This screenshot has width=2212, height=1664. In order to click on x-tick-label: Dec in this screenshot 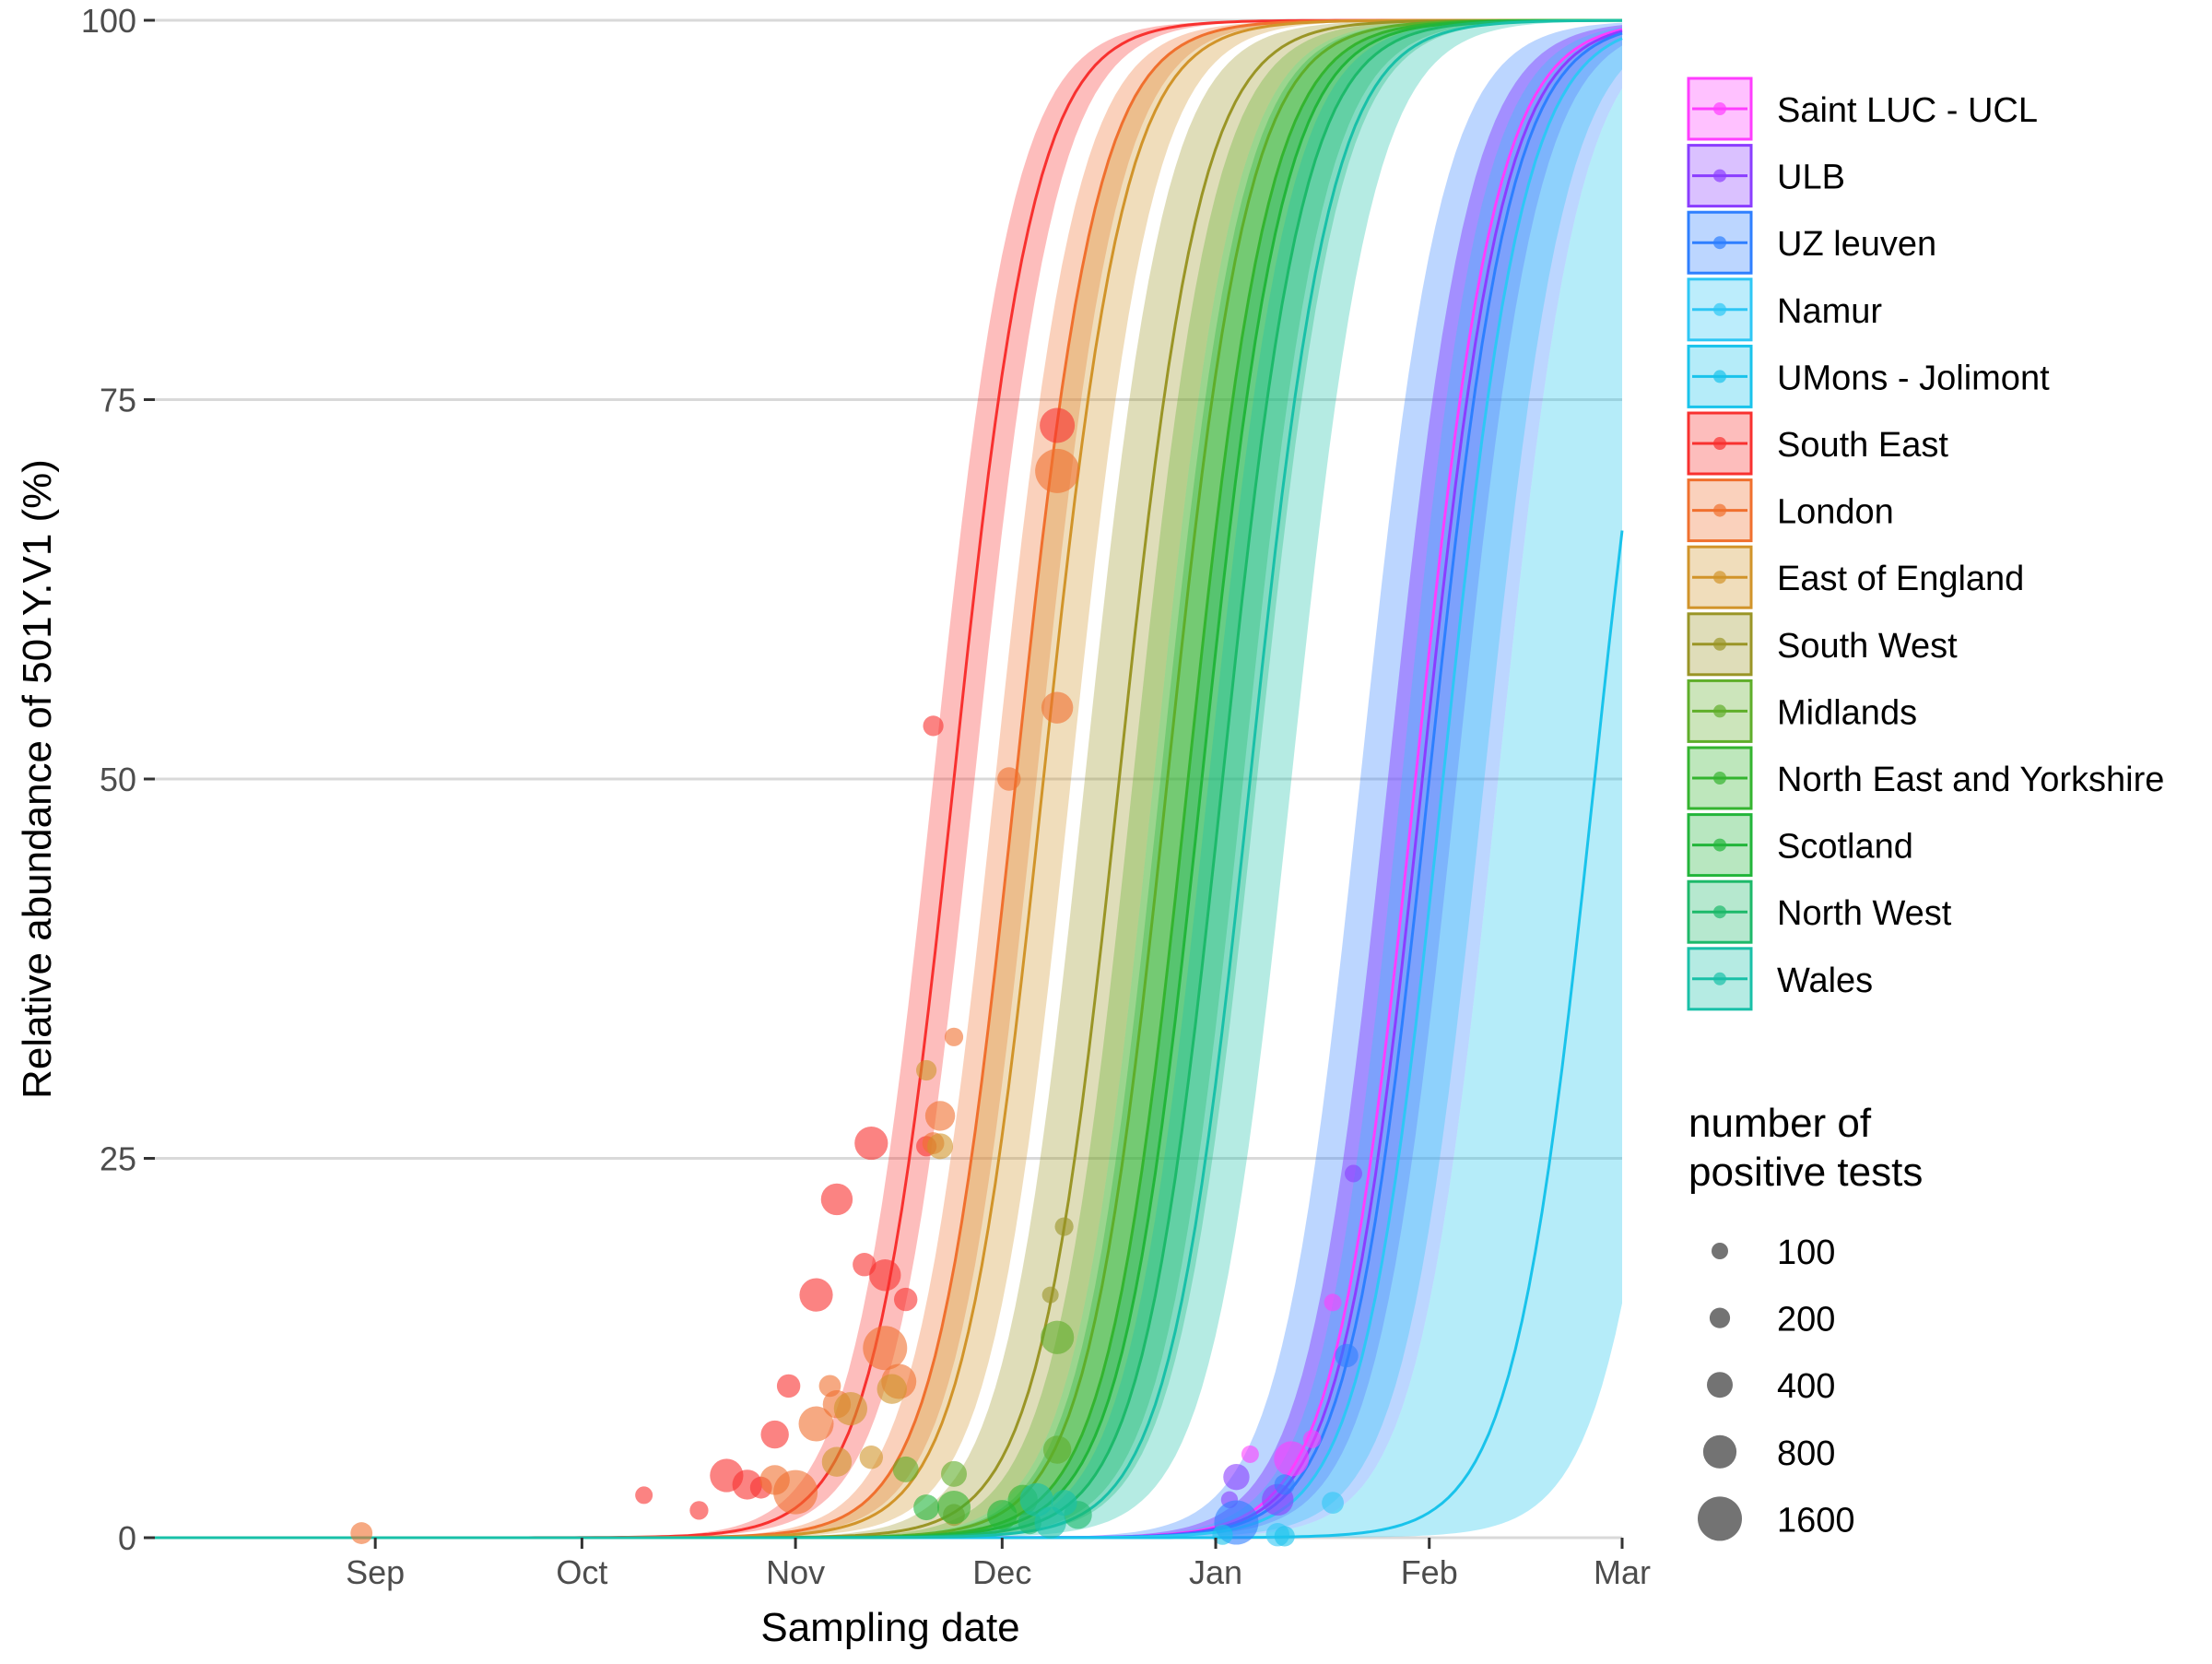, I will do `click(1001, 1572)`.